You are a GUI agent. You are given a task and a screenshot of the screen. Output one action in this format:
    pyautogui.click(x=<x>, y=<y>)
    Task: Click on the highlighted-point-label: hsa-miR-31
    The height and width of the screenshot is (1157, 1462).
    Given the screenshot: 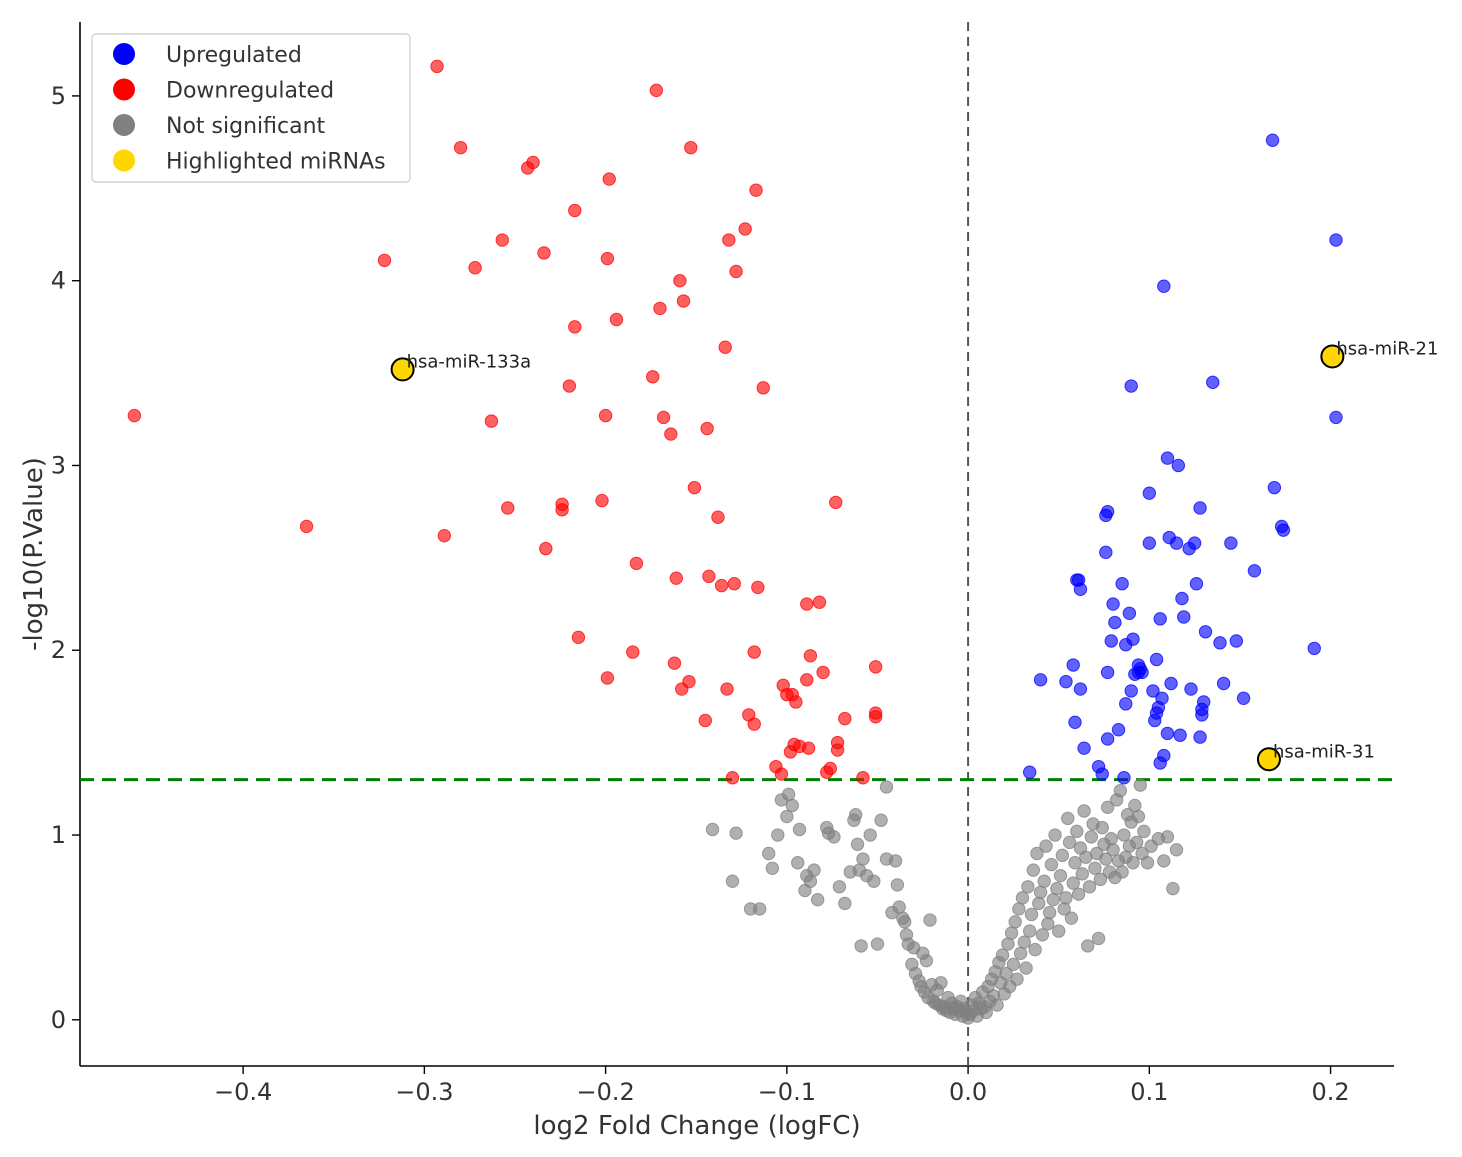 What is the action you would take?
    pyautogui.click(x=1324, y=751)
    